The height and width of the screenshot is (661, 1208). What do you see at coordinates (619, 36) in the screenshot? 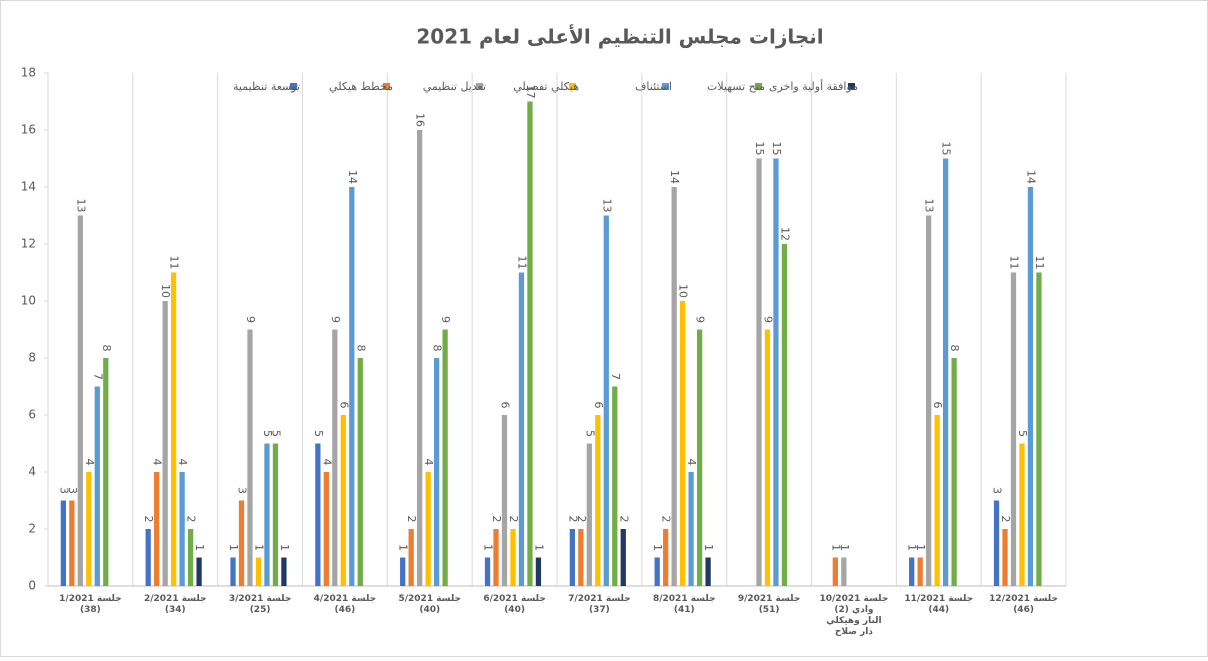
I see `chart-title: انجازات مجلس التنظيم الأعلى لعام 2021` at bounding box center [619, 36].